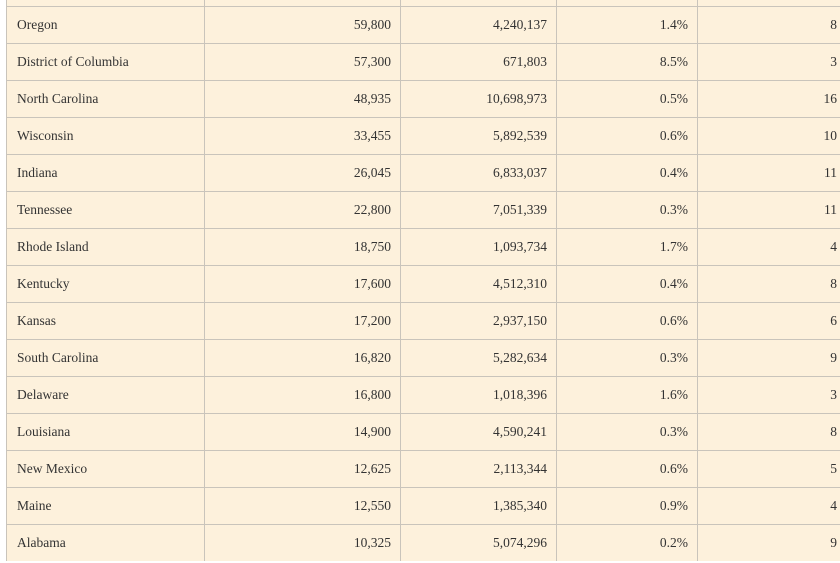  Describe the element at coordinates (302, 542) in the screenshot. I see `value-cell: 10,325` at that location.